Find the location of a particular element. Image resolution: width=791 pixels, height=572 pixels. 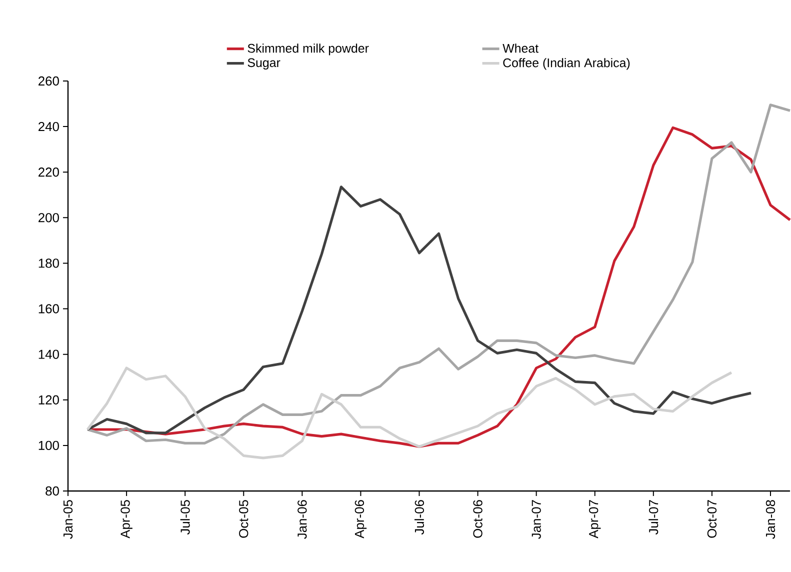

x-tick-label: Jul-06 is located at coordinates (419, 517).